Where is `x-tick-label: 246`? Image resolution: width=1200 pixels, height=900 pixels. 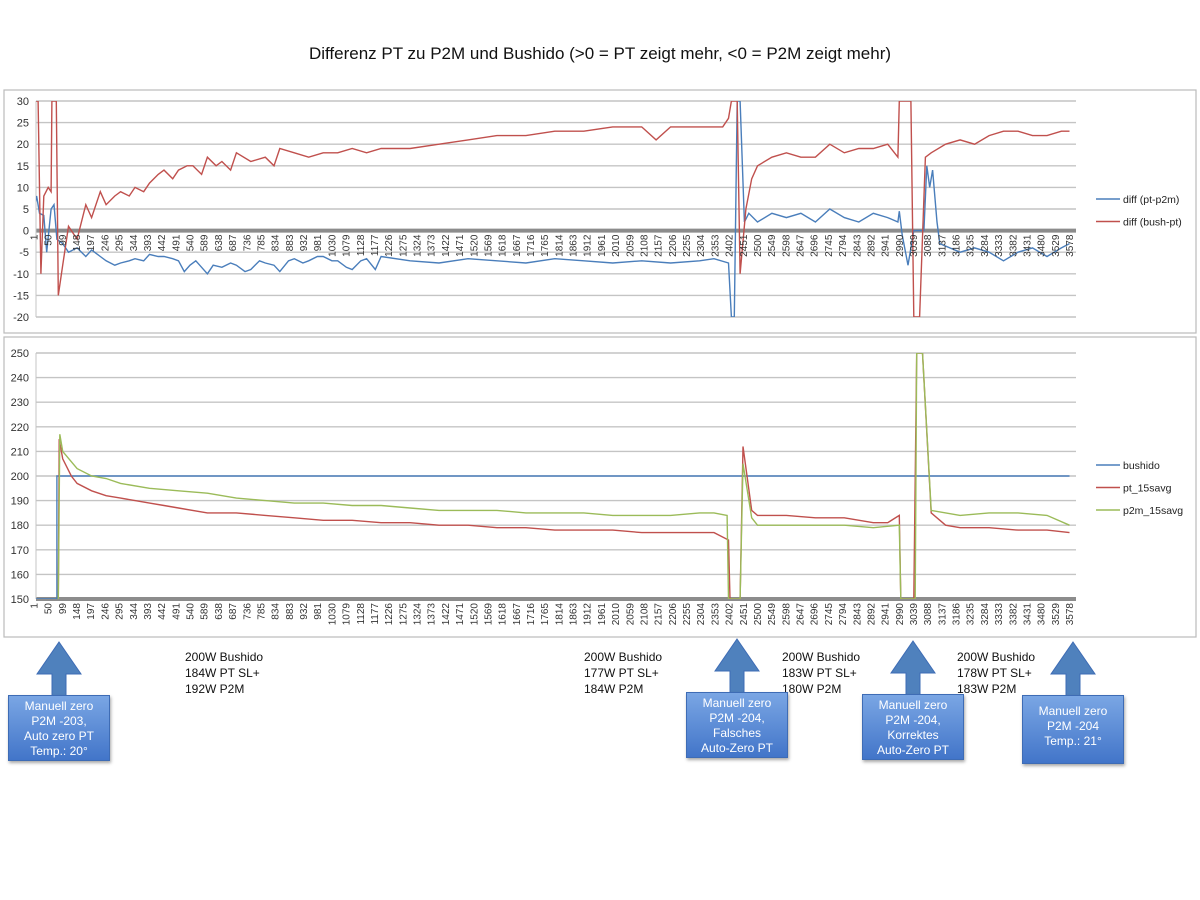 x-tick-label: 246 is located at coordinates (105, 242).